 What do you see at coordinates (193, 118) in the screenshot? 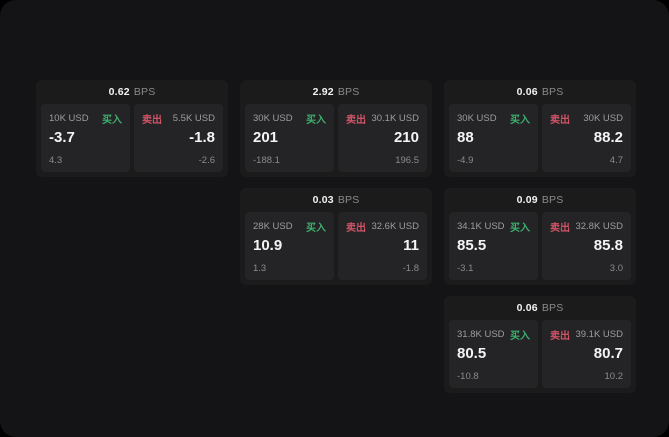
I see `sell-size-label: 5.5K USD` at bounding box center [193, 118].